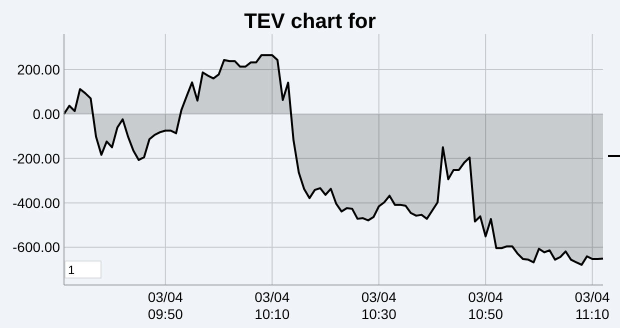  I want to click on x-tick-label: 03/04 10:30, so click(379, 305).